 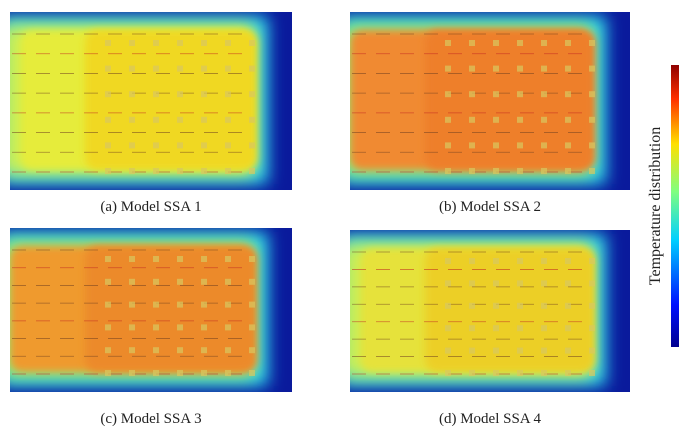 I want to click on panel-caption: (b) Model SSA 2, so click(x=490, y=207).